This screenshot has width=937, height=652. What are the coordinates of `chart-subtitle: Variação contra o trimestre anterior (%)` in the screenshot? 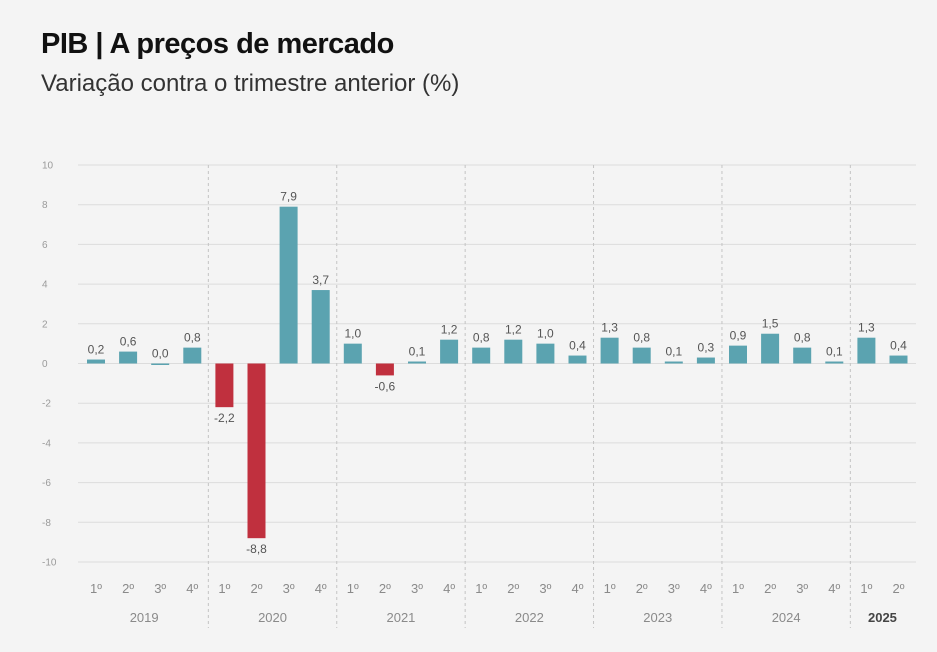 It's located at (250, 83).